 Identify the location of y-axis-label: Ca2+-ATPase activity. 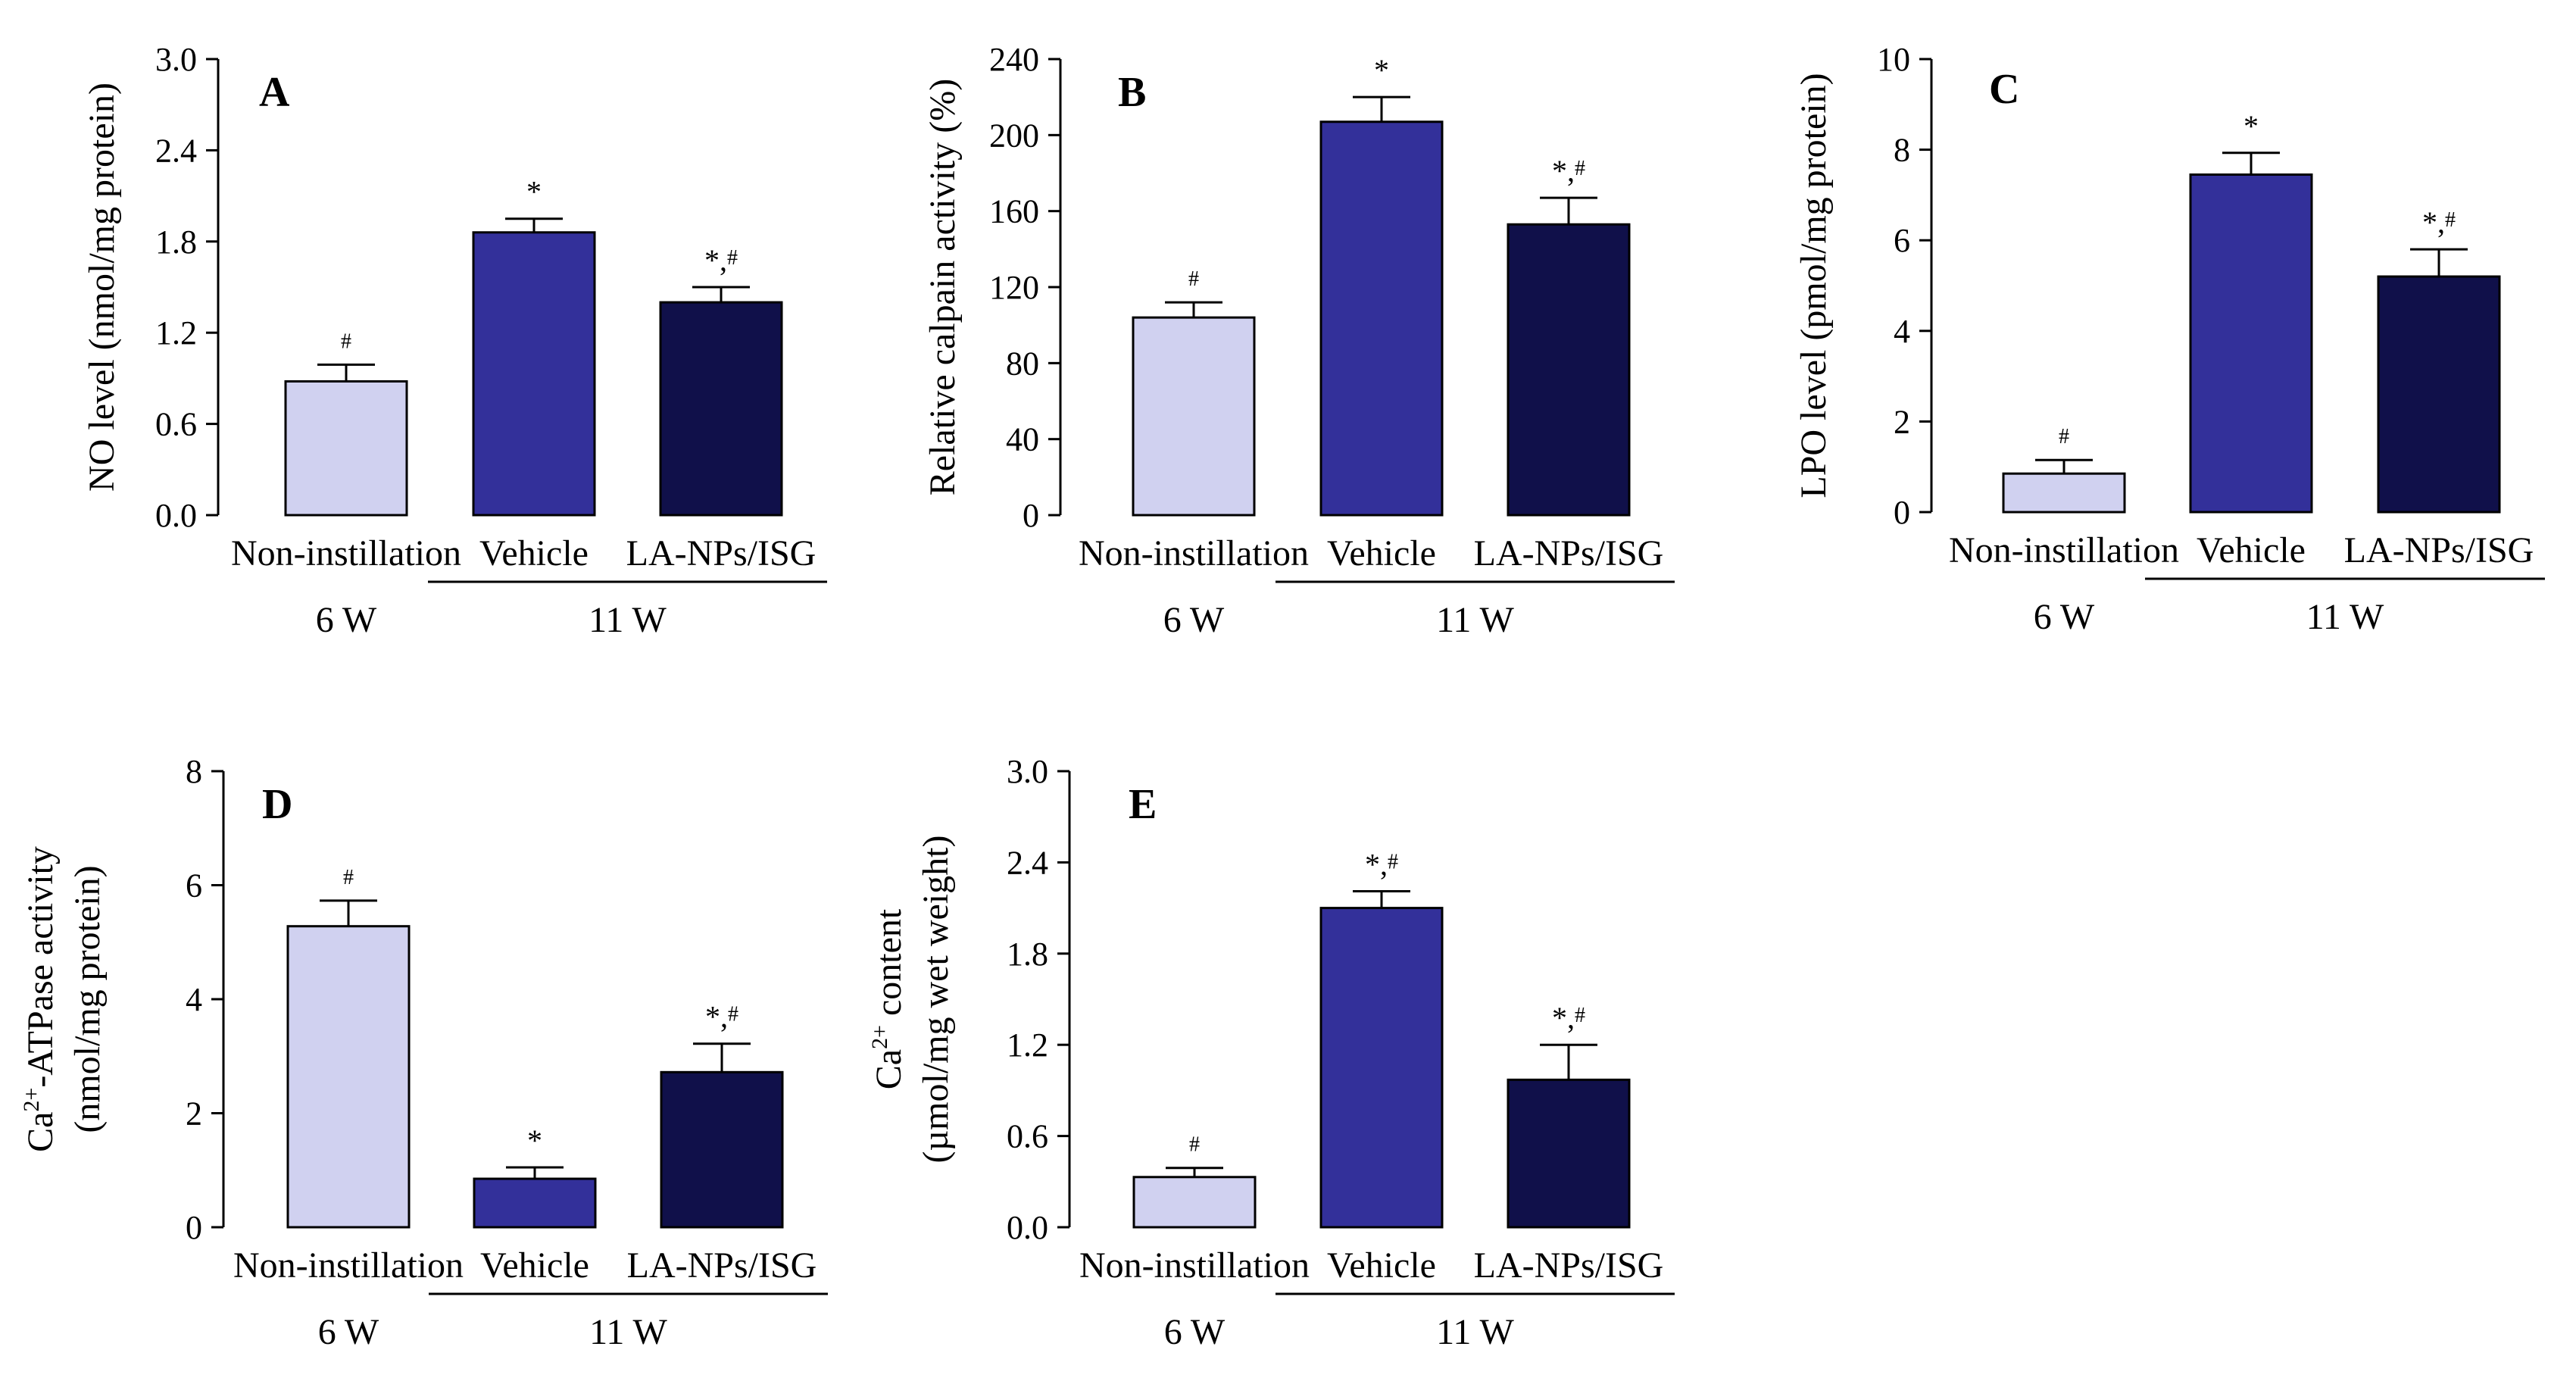
(40, 999).